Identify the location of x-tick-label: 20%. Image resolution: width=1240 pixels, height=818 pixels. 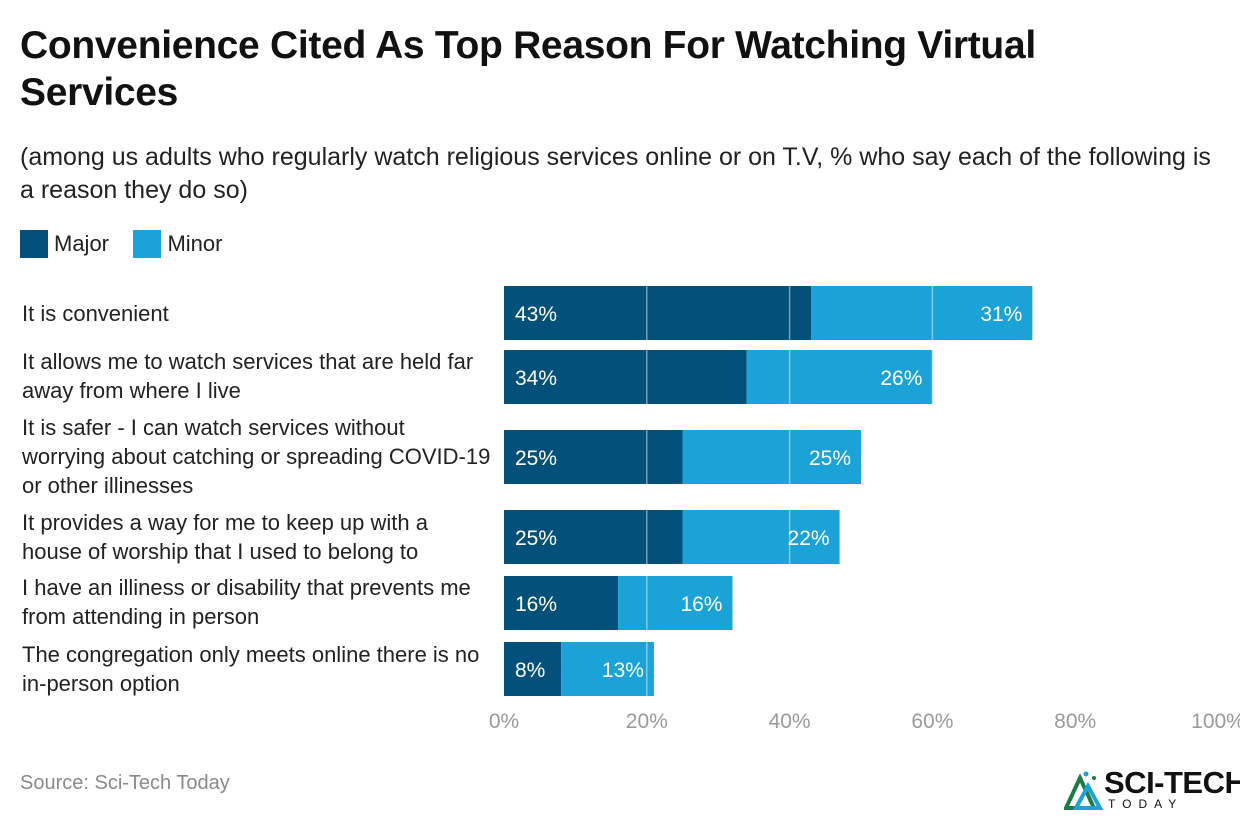
(647, 721).